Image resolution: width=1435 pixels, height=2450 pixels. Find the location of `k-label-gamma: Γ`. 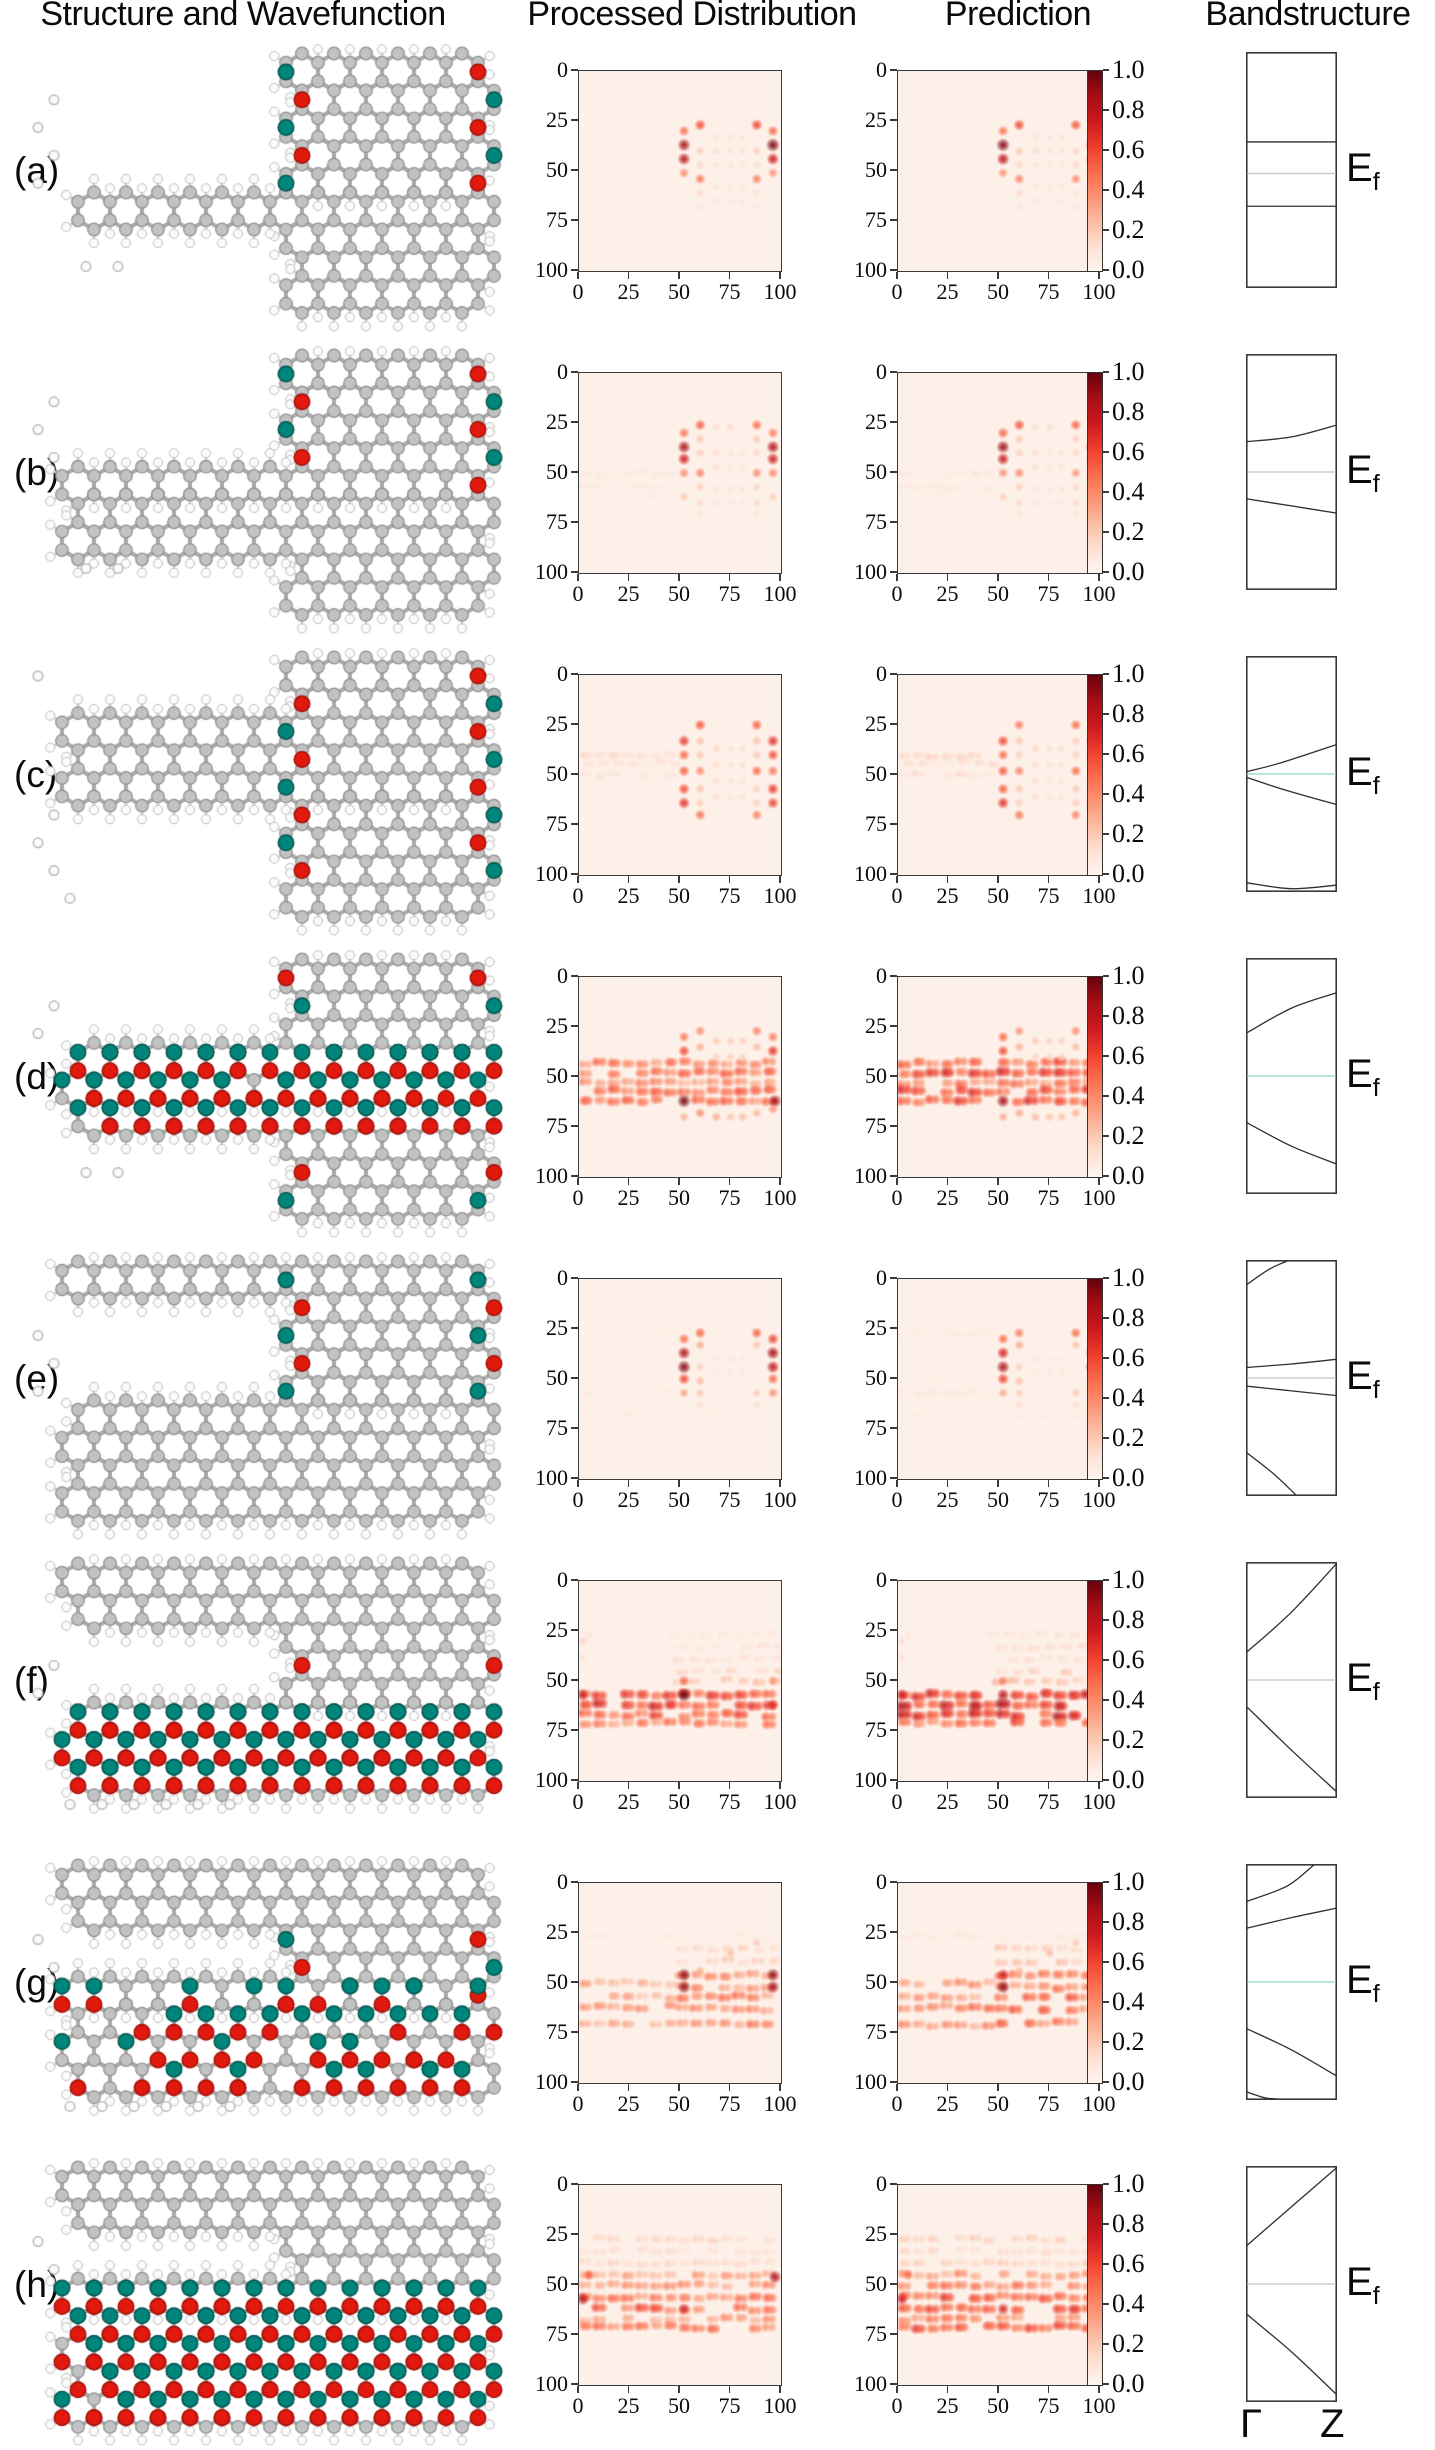

k-label-gamma: Γ is located at coordinates (1251, 2424).